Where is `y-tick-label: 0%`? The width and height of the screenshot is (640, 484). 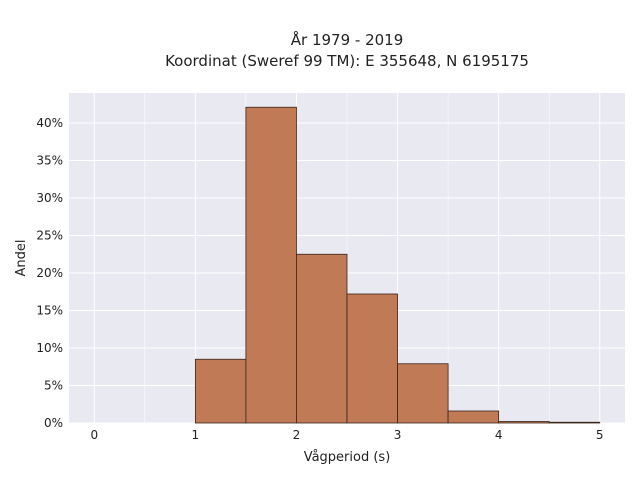 y-tick-label: 0% is located at coordinates (53, 423).